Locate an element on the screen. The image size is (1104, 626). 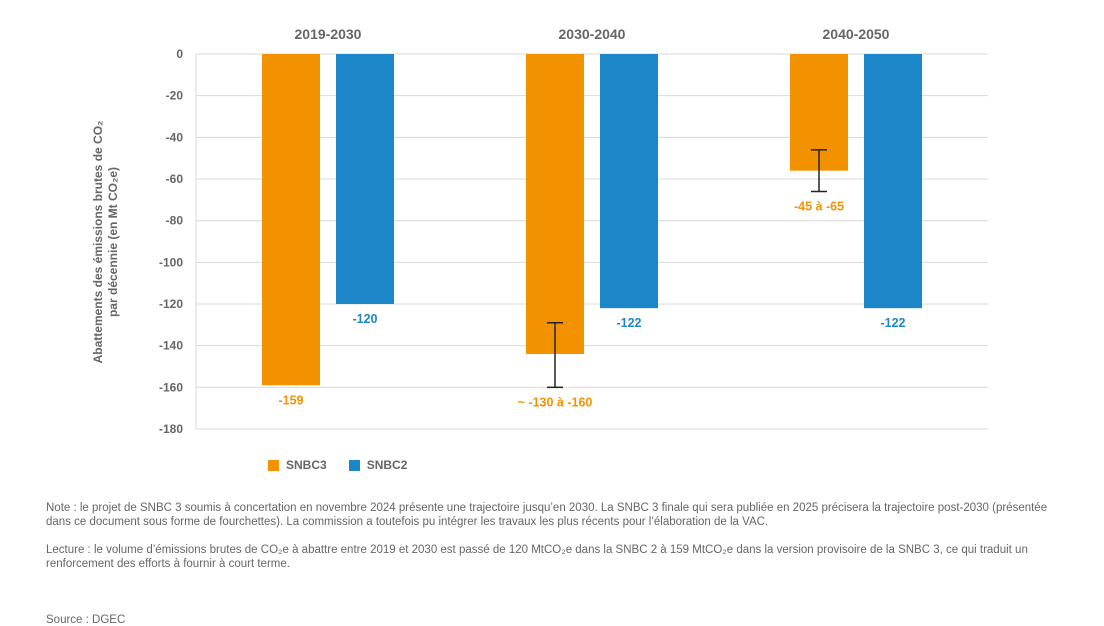
data-label-snbc3: -159 is located at coordinates (290, 400).